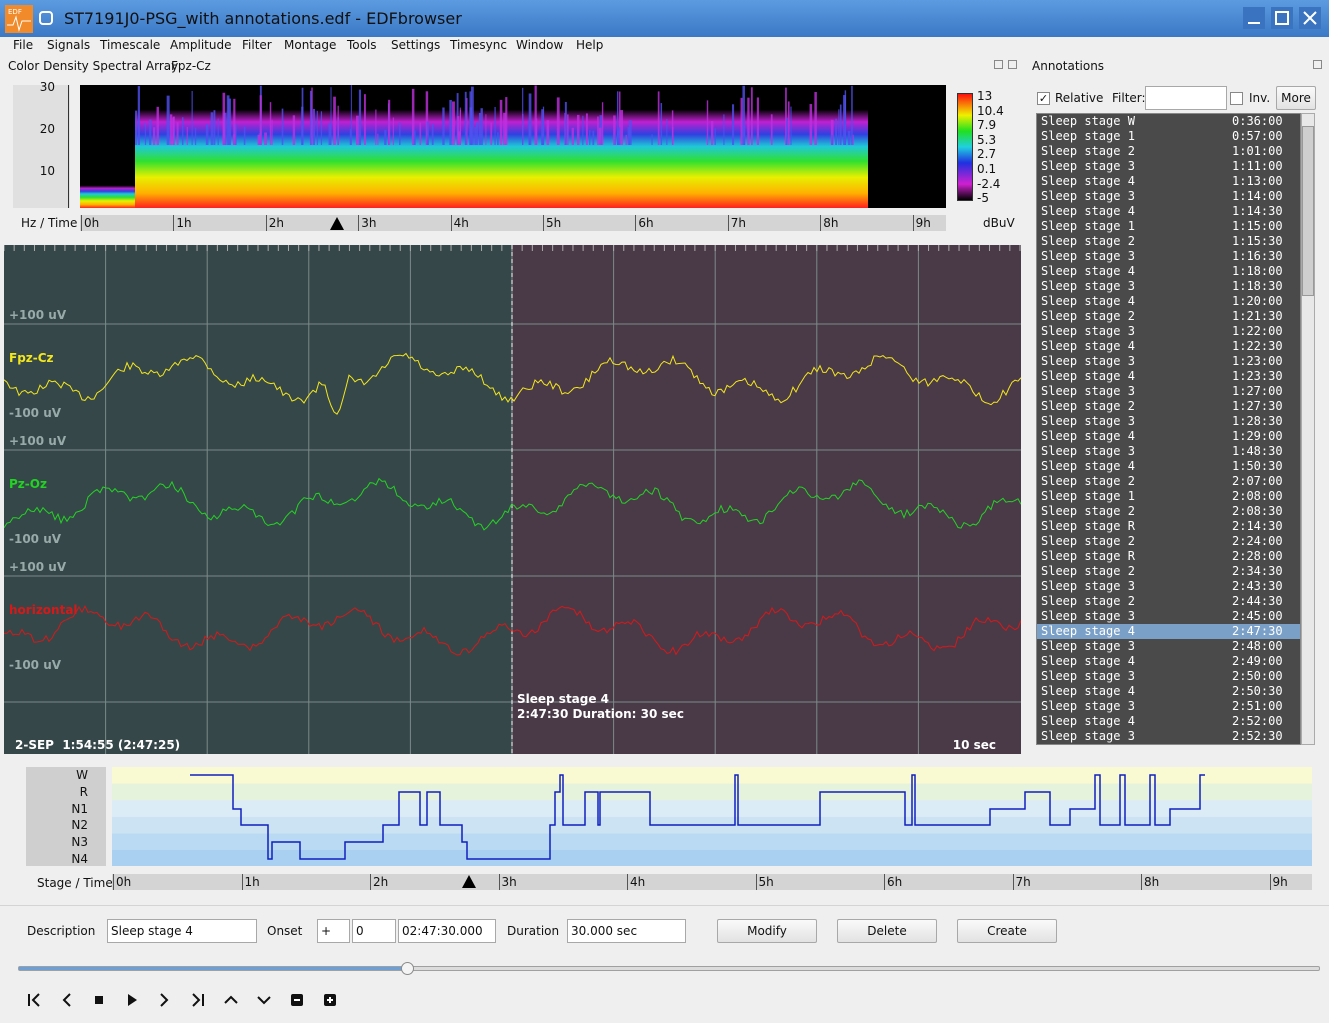 This screenshot has height=1023, width=1329. Describe the element at coordinates (1282, 18) in the screenshot. I see `maximize-button` at that location.